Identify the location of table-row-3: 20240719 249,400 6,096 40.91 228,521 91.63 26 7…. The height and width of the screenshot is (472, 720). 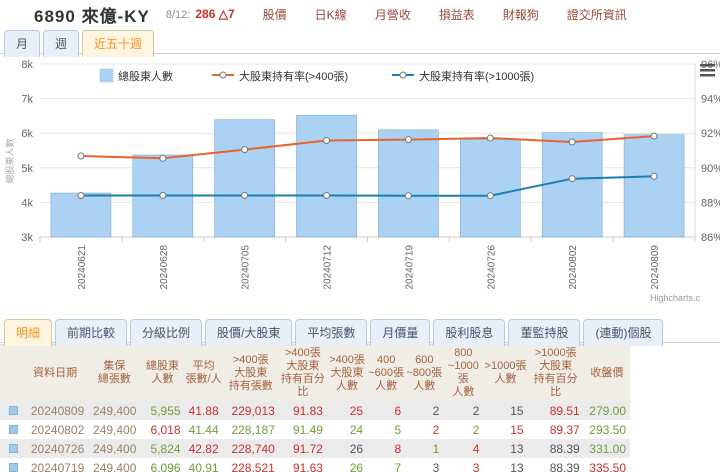
(315, 465).